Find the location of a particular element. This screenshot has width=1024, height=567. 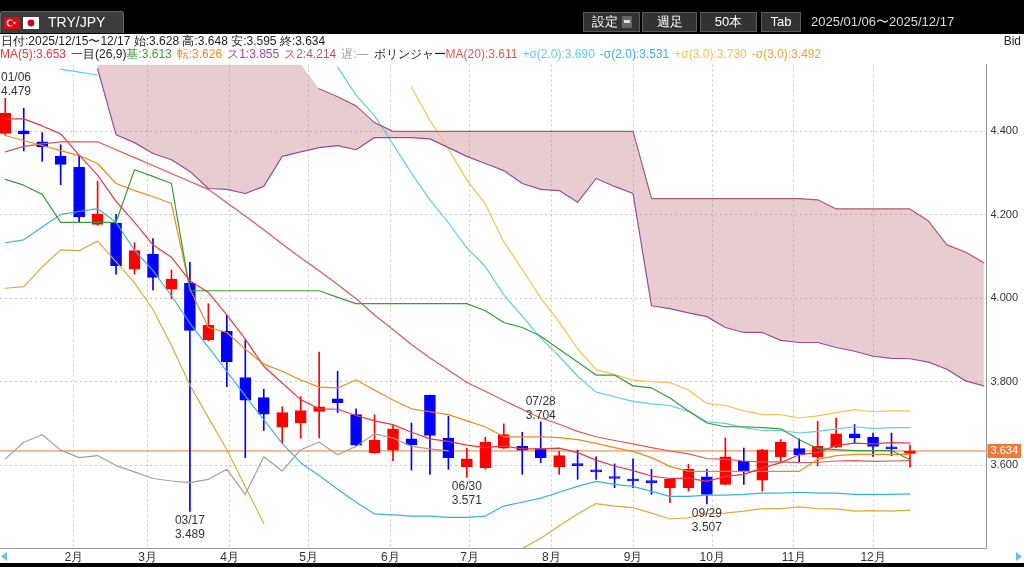

text: ス1:3.855 is located at coordinates (253, 54).